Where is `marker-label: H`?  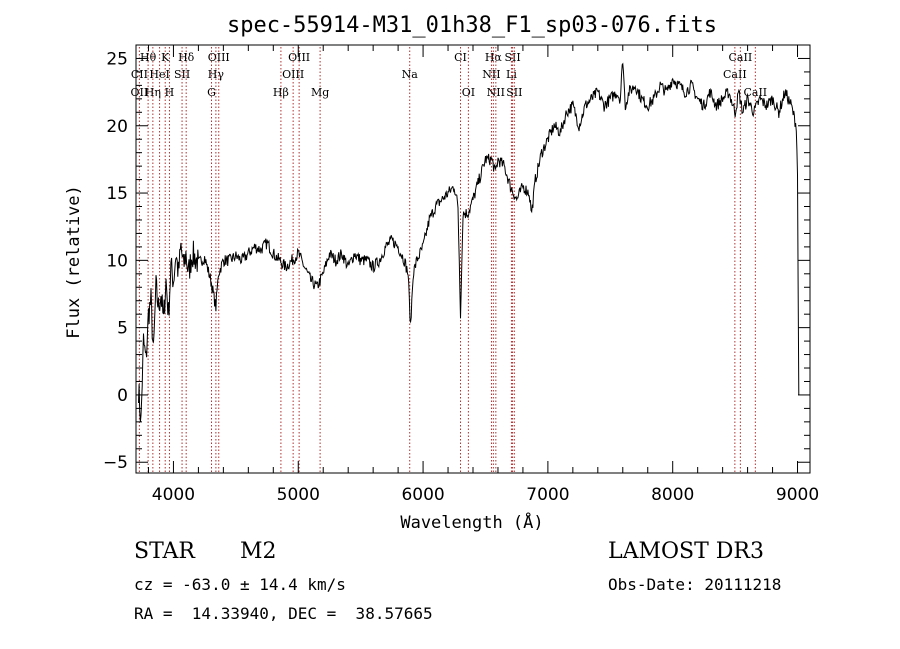
marker-label: H is located at coordinates (170, 92).